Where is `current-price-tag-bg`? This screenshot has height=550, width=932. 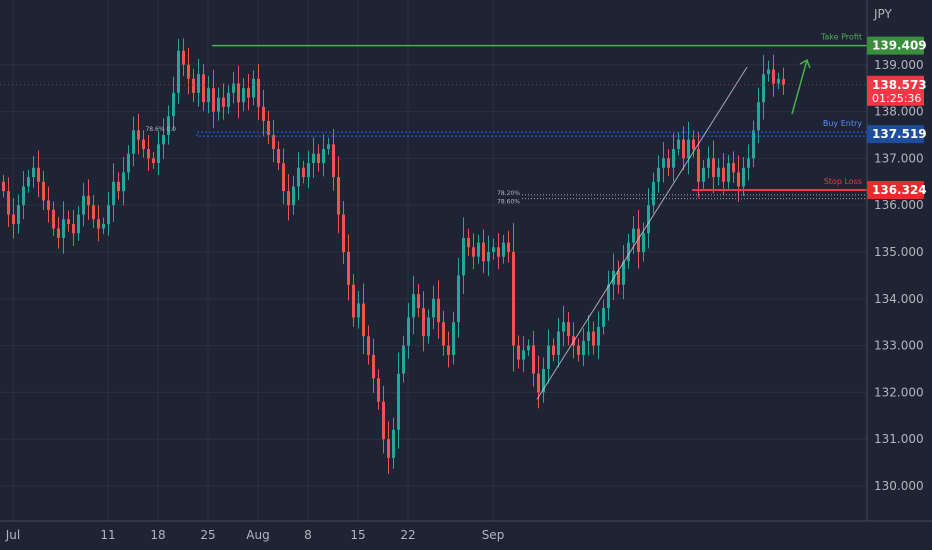 current-price-tag-bg is located at coordinates (895, 90).